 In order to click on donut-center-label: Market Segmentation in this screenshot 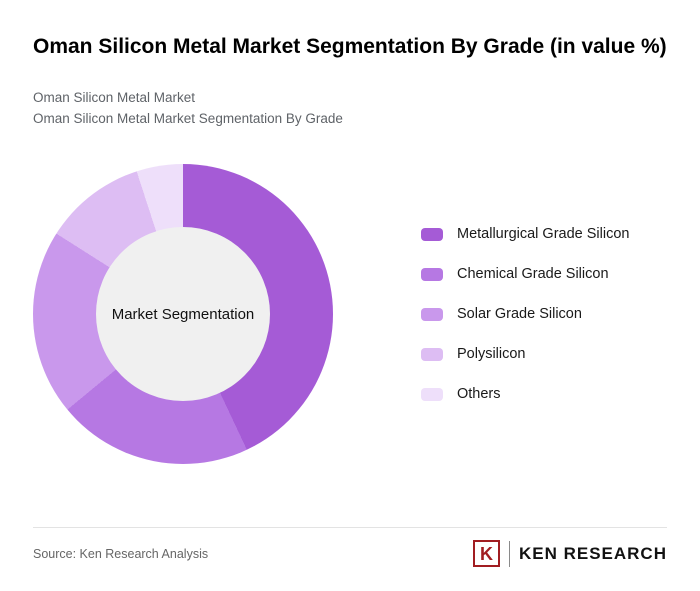, I will do `click(183, 314)`.